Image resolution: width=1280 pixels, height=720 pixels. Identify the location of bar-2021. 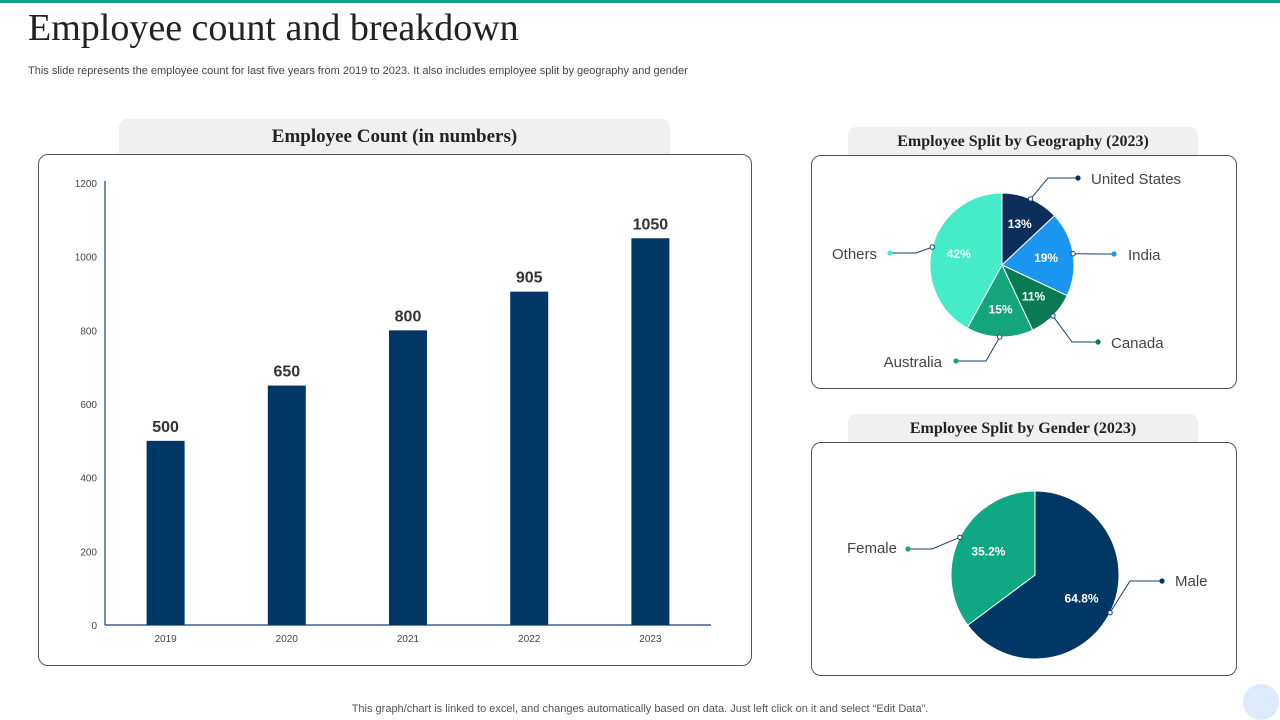
(408, 477).